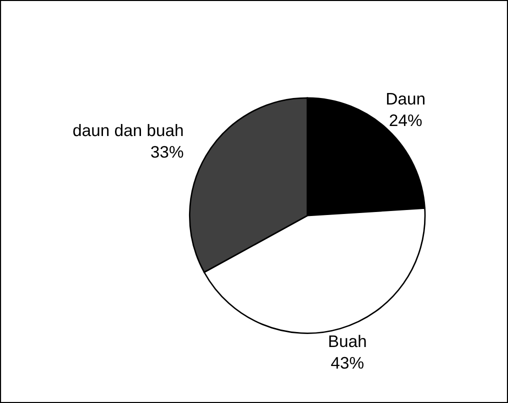 The height and width of the screenshot is (403, 508). What do you see at coordinates (347, 362) in the screenshot?
I see `data-label: 43%` at bounding box center [347, 362].